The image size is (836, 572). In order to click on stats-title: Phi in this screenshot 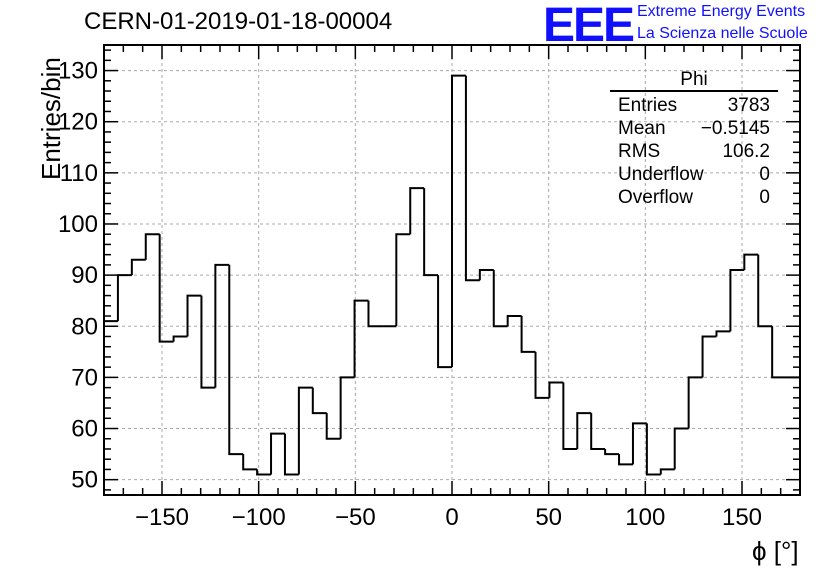, I will do `click(694, 81)`.